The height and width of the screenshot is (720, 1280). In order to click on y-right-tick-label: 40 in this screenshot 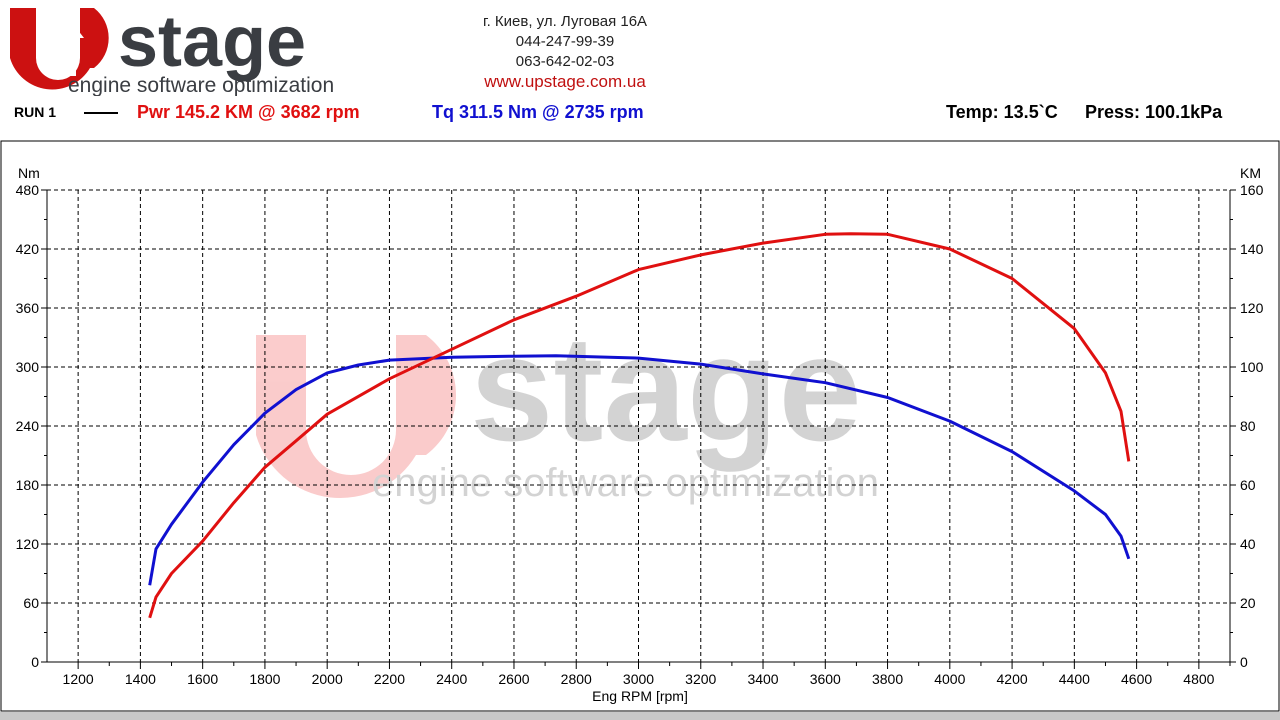, I will do `click(1248, 544)`.